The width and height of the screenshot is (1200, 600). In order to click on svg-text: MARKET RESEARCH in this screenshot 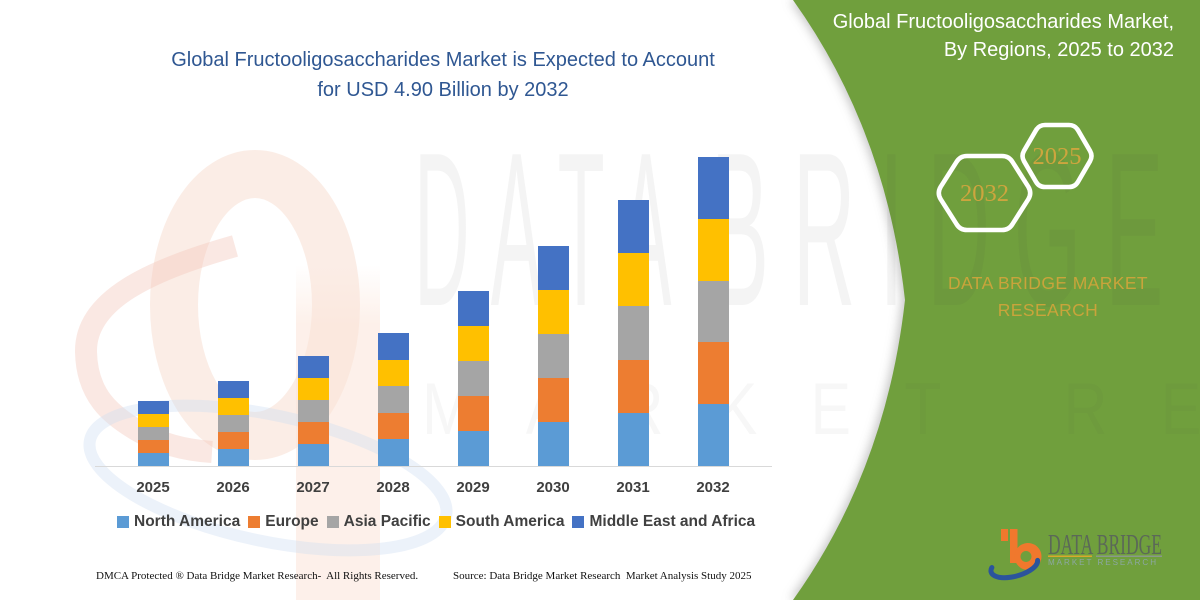, I will do `click(1103, 562)`.